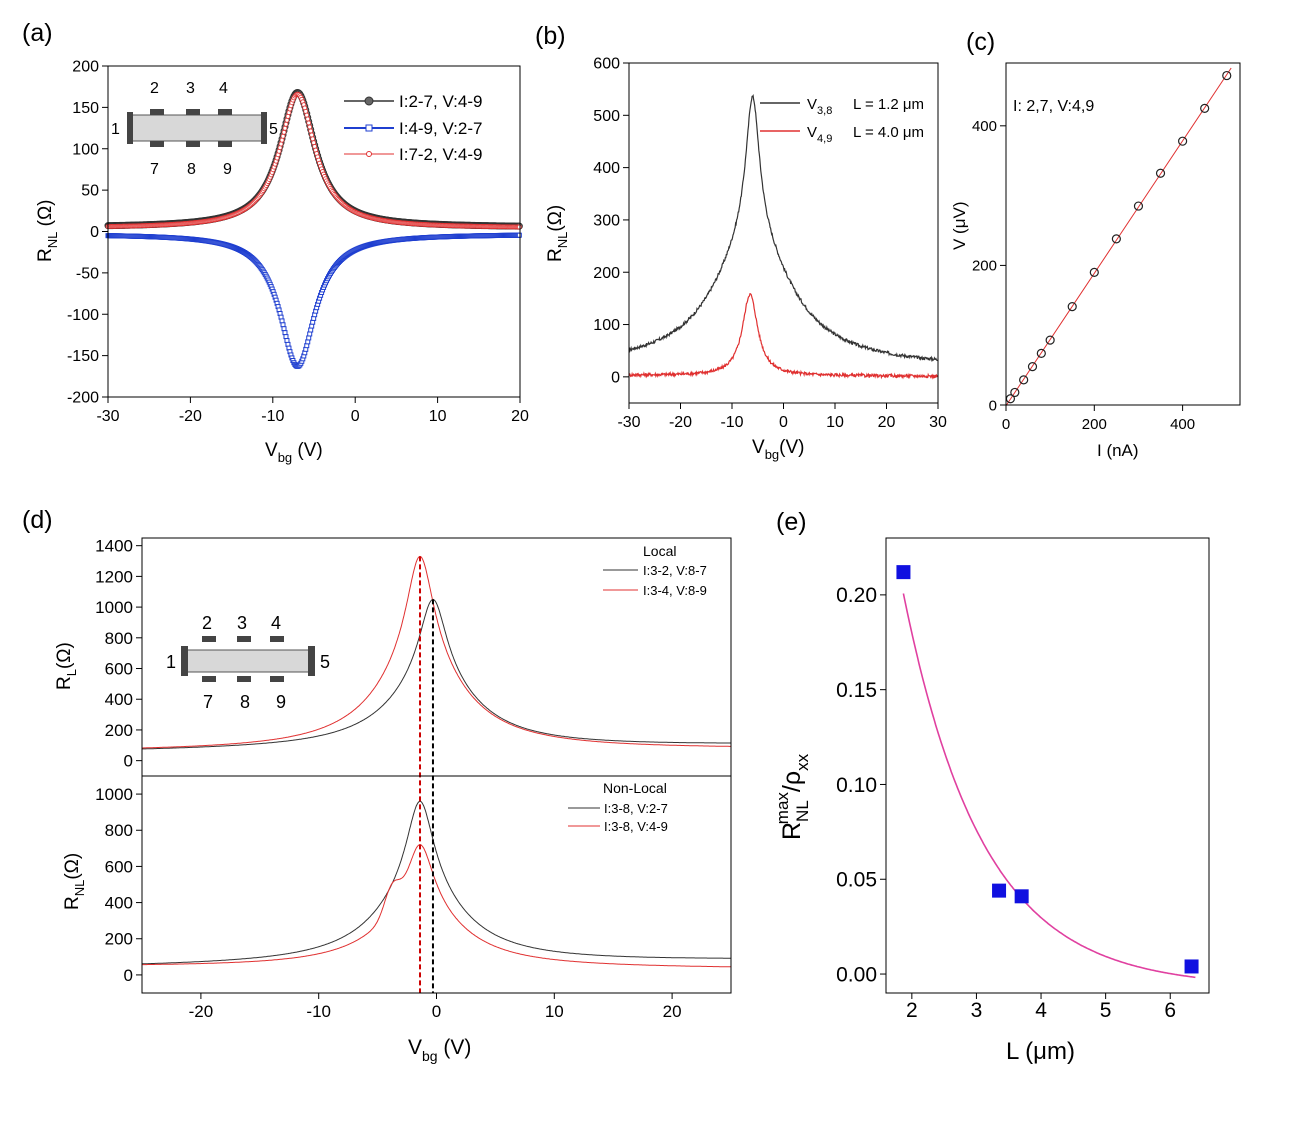  I want to click on x-tick-label: 5, so click(1106, 1010).